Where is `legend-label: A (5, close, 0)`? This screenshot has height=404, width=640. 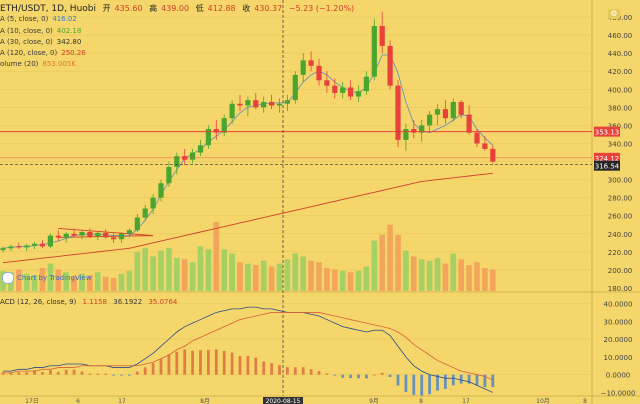 legend-label: A (5, close, 0) is located at coordinates (24, 19).